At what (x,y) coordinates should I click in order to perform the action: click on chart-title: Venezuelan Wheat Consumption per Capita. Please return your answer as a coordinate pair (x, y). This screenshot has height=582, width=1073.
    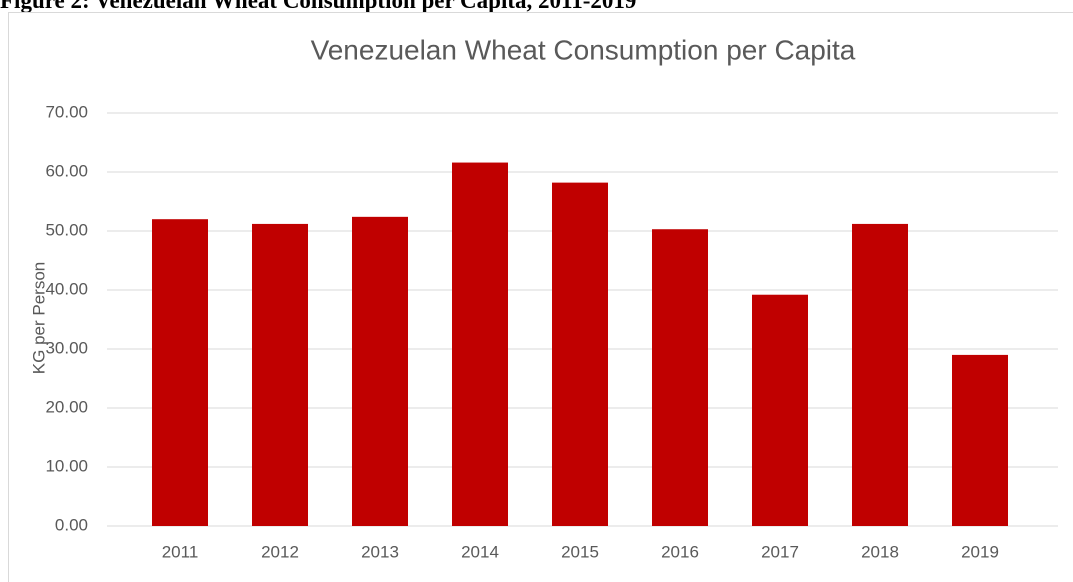
    Looking at the image, I should click on (583, 49).